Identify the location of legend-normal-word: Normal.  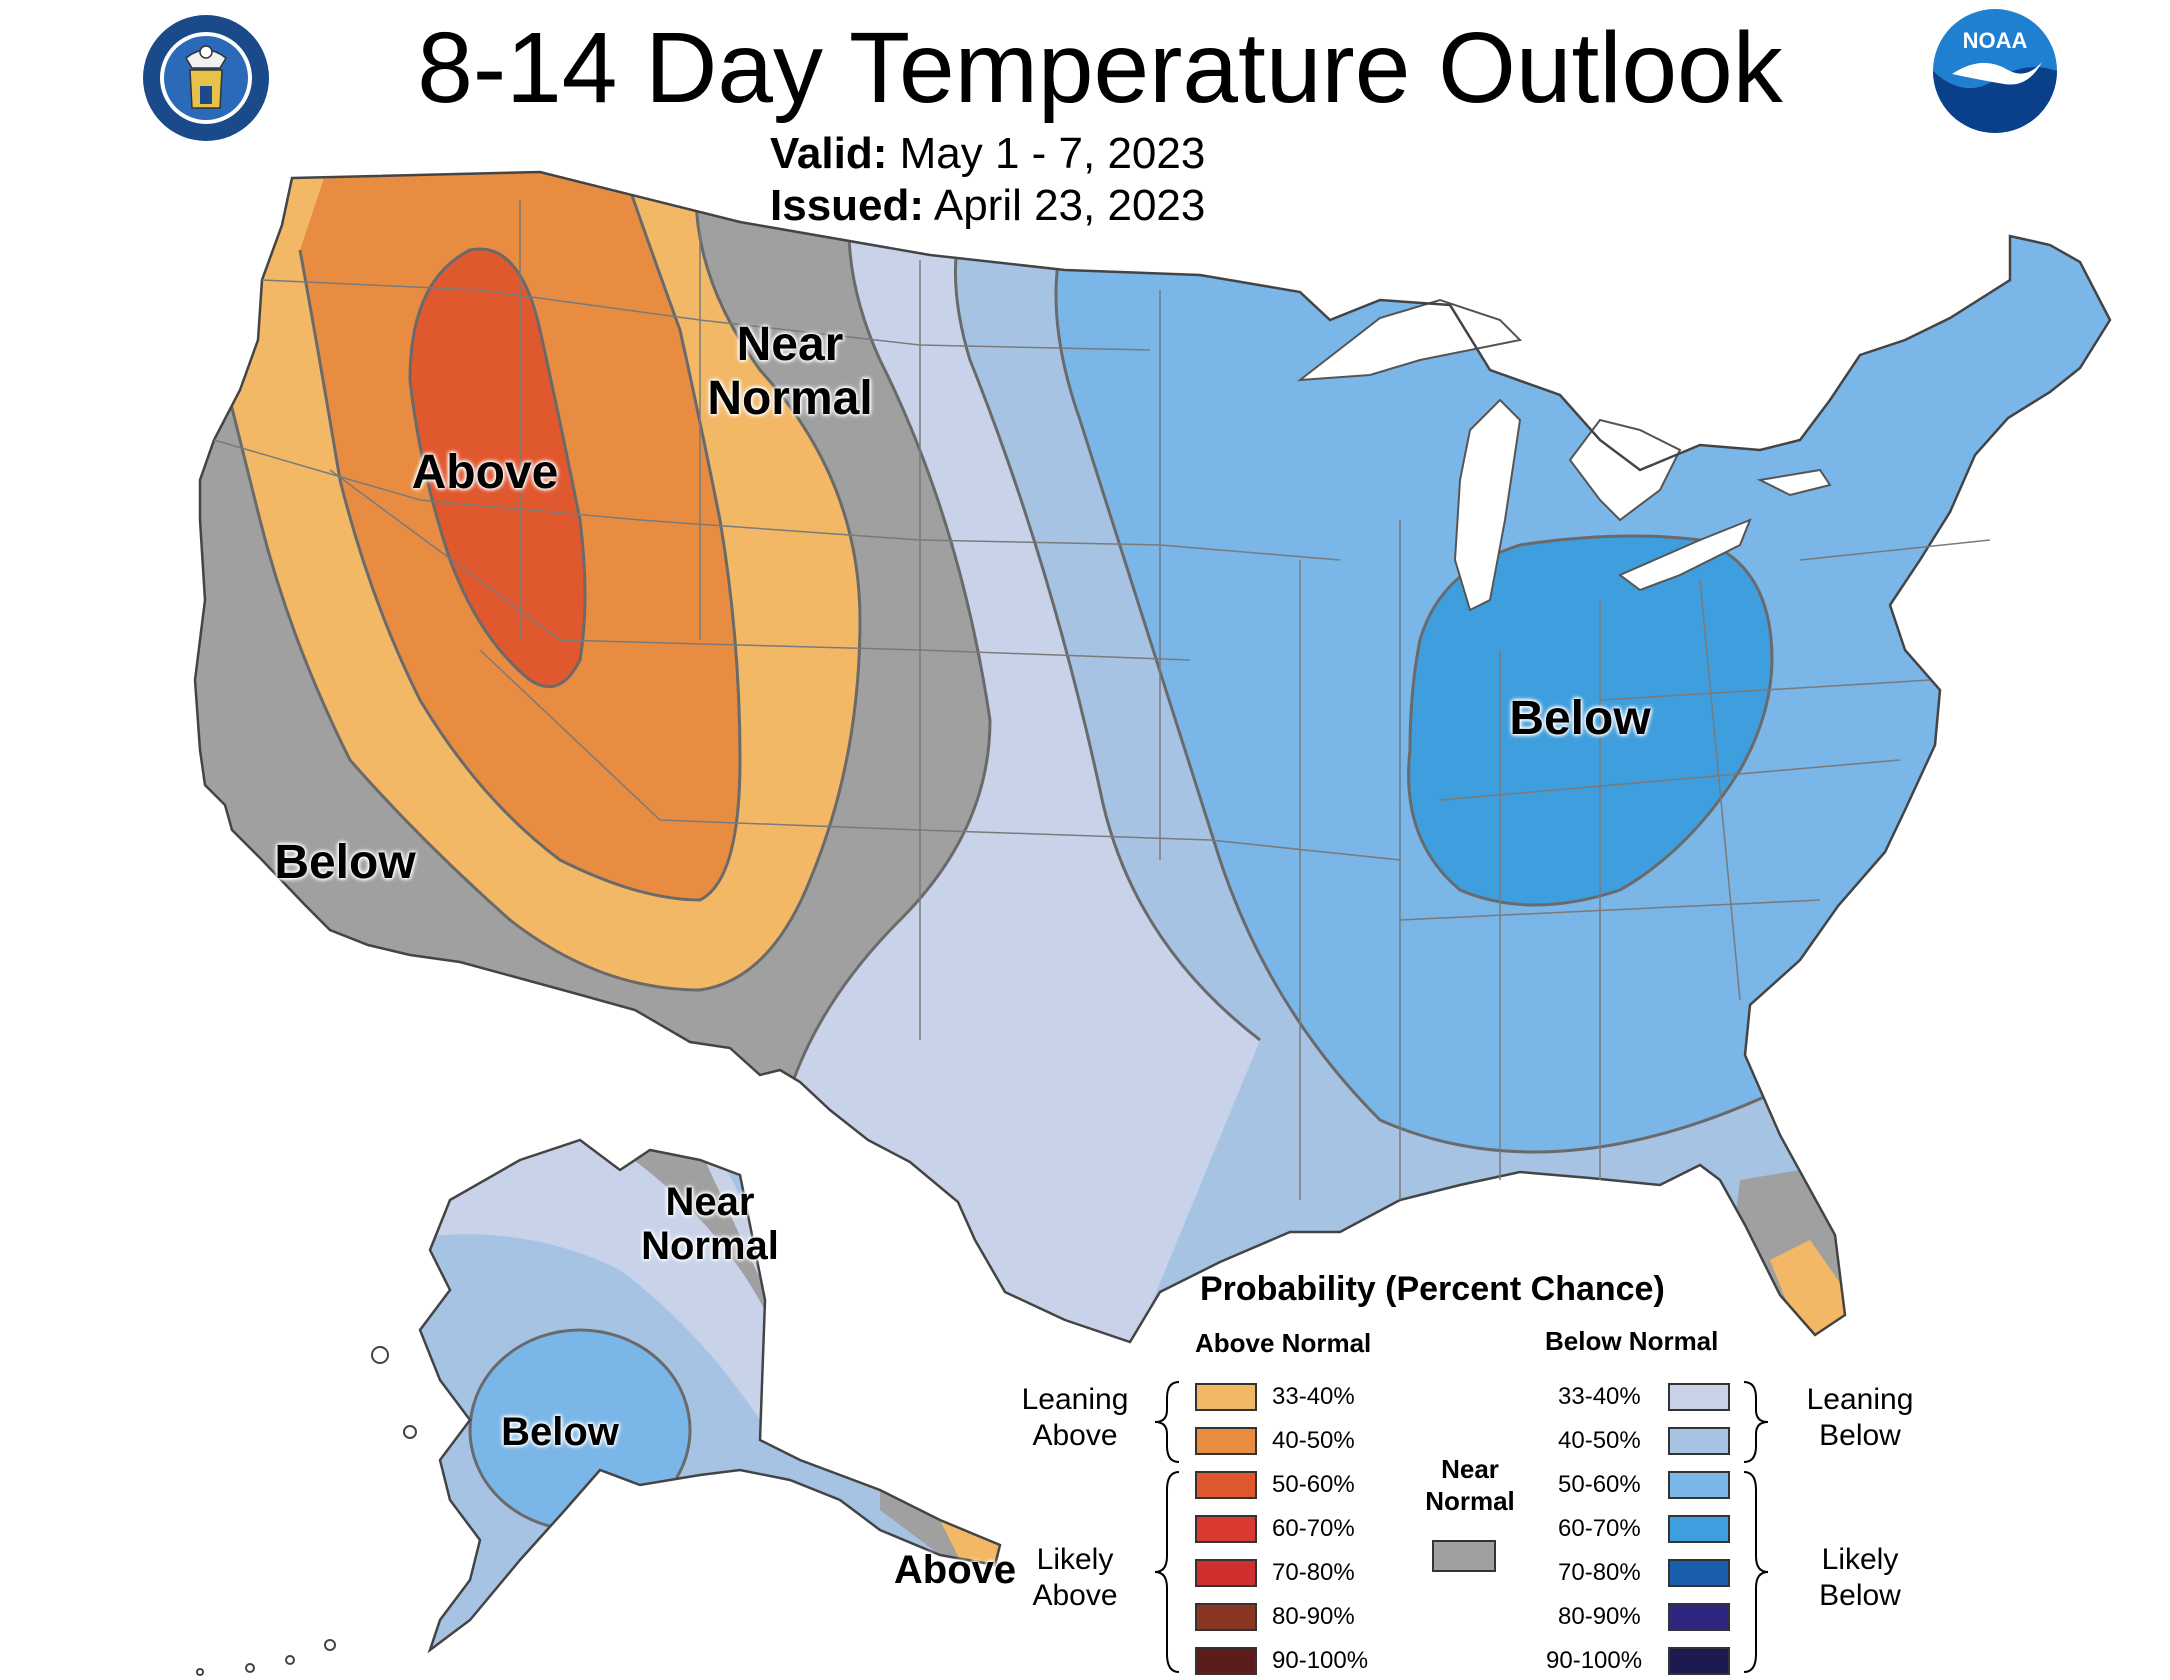
(1470, 1501).